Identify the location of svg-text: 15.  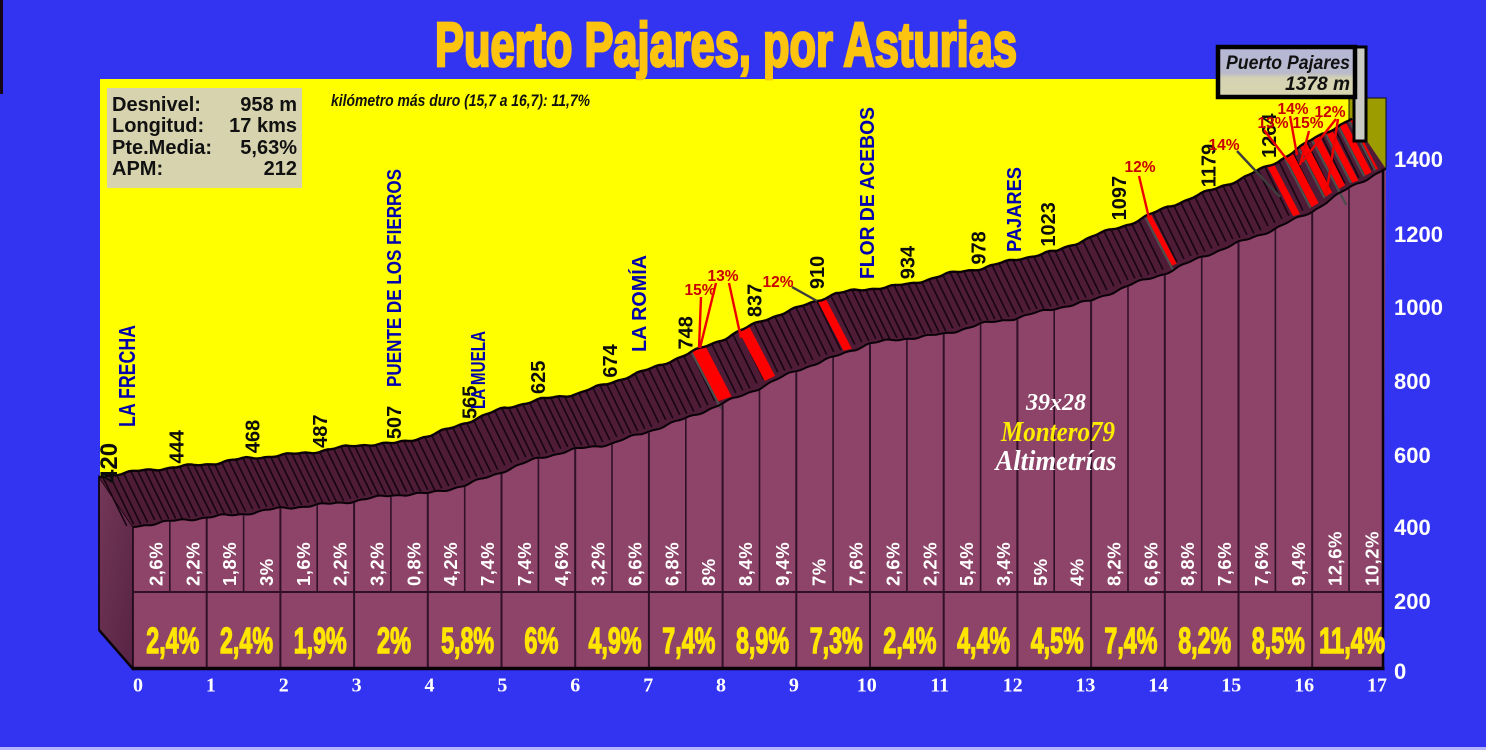
(1231, 686).